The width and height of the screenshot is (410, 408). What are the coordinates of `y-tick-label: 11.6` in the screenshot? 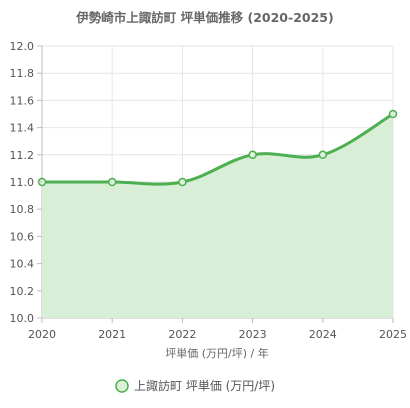 It's located at (22, 100).